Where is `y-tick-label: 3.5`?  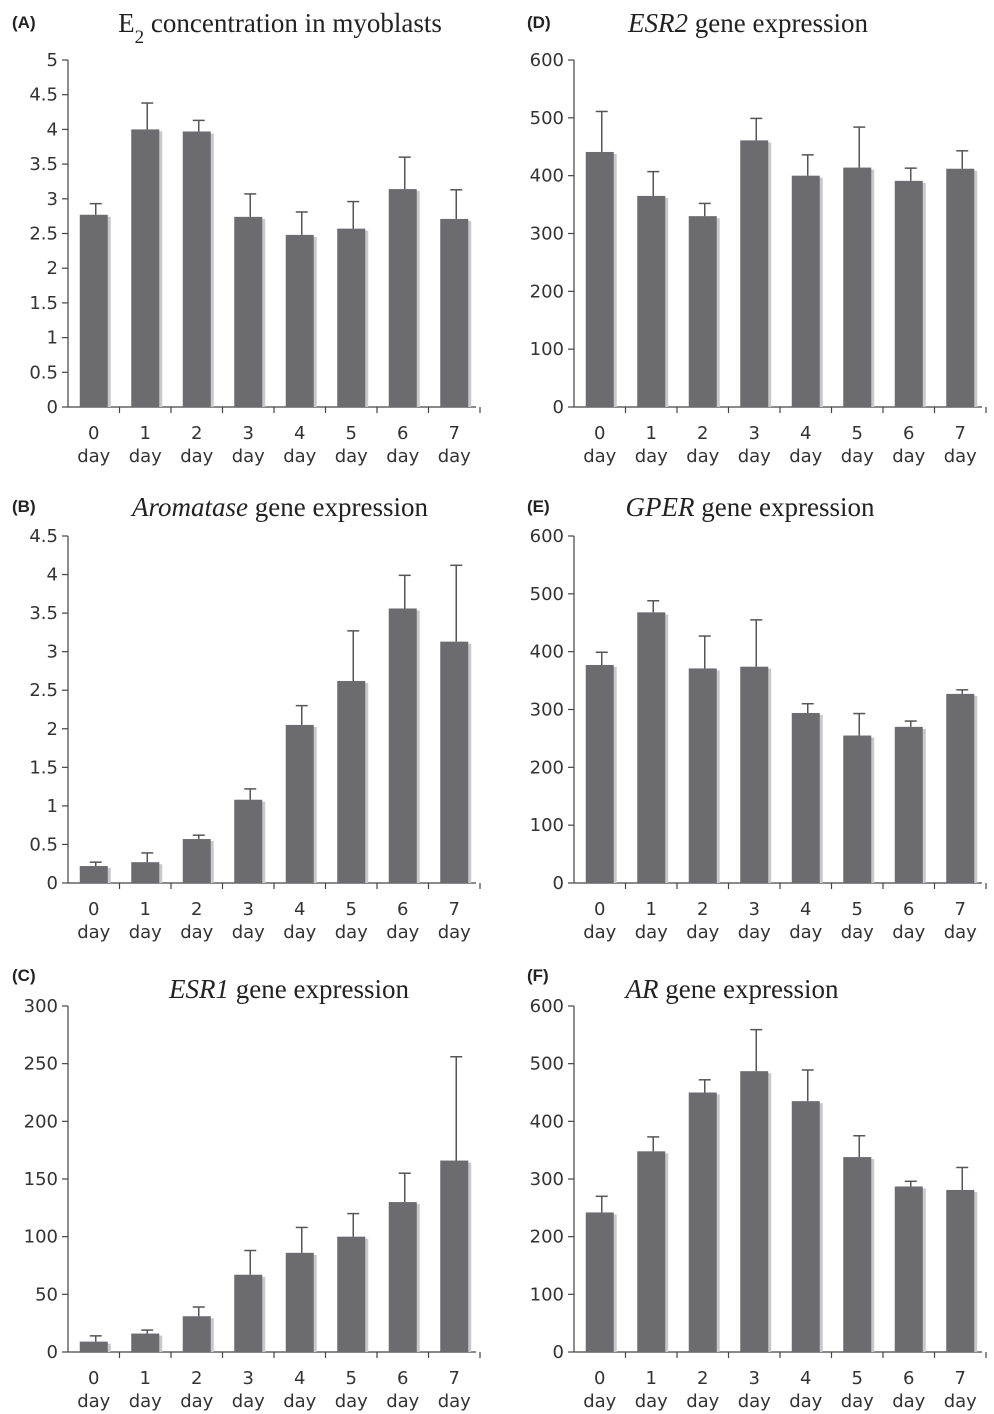
y-tick-label: 3.5 is located at coordinates (43, 164).